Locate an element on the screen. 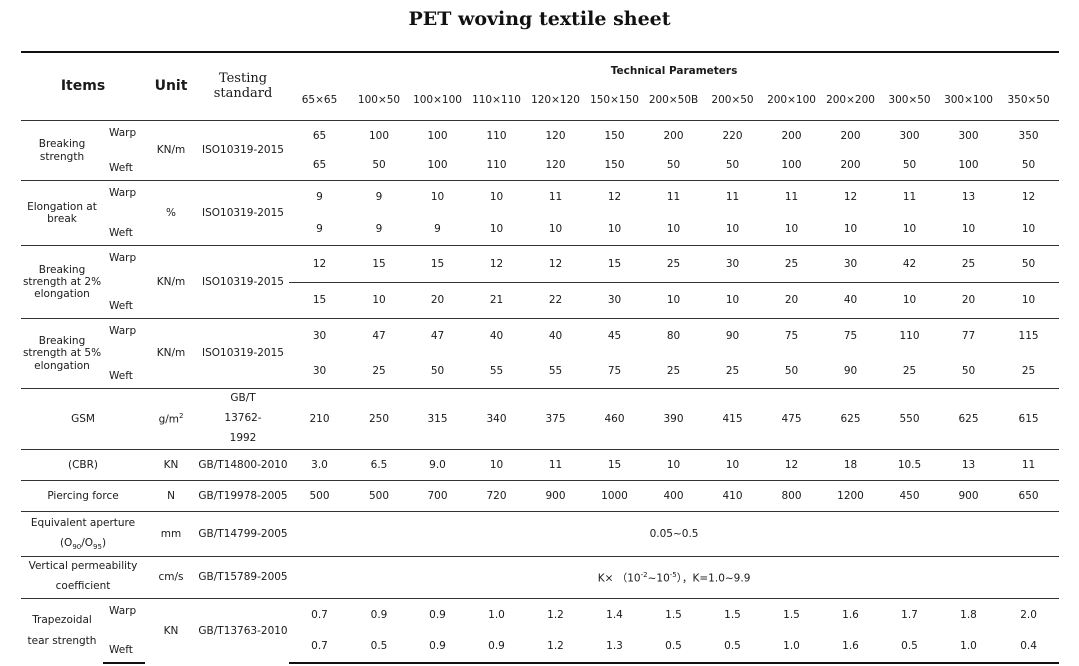  cell-value: 6.5 is located at coordinates (379, 464).